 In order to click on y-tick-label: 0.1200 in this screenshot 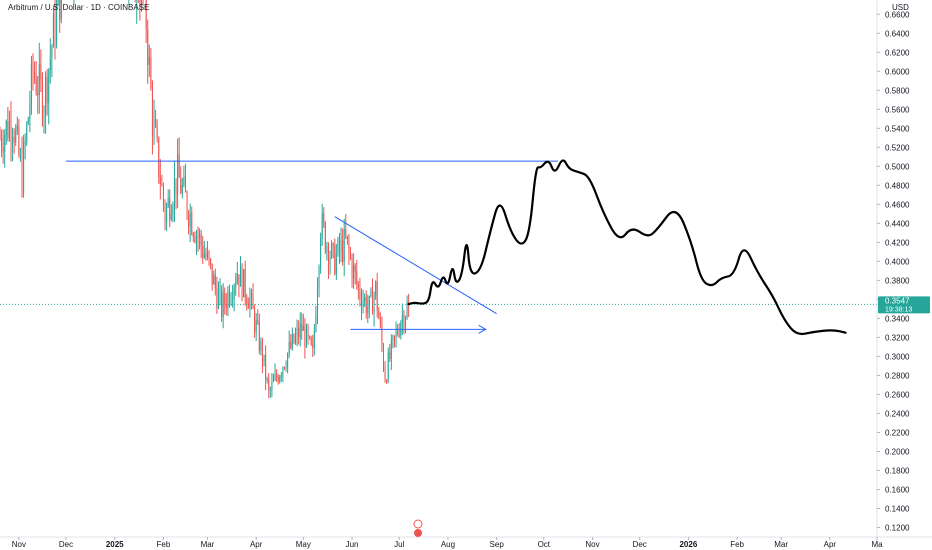, I will do `click(897, 527)`.